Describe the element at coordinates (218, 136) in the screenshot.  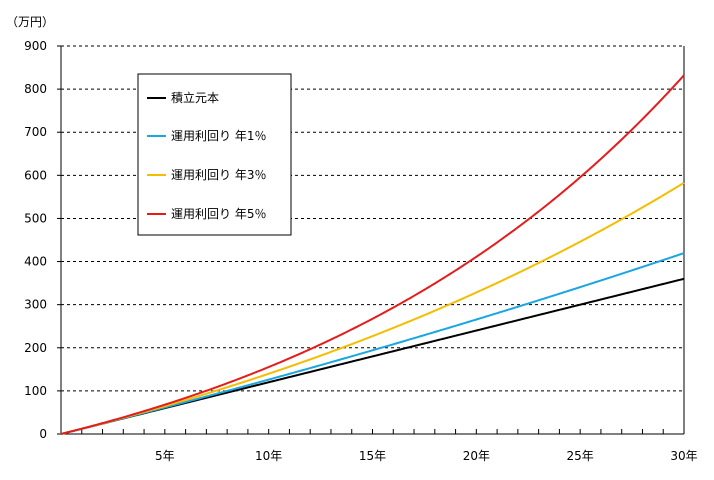
I see `legend-label-1: 運用利回り 年1％` at that location.